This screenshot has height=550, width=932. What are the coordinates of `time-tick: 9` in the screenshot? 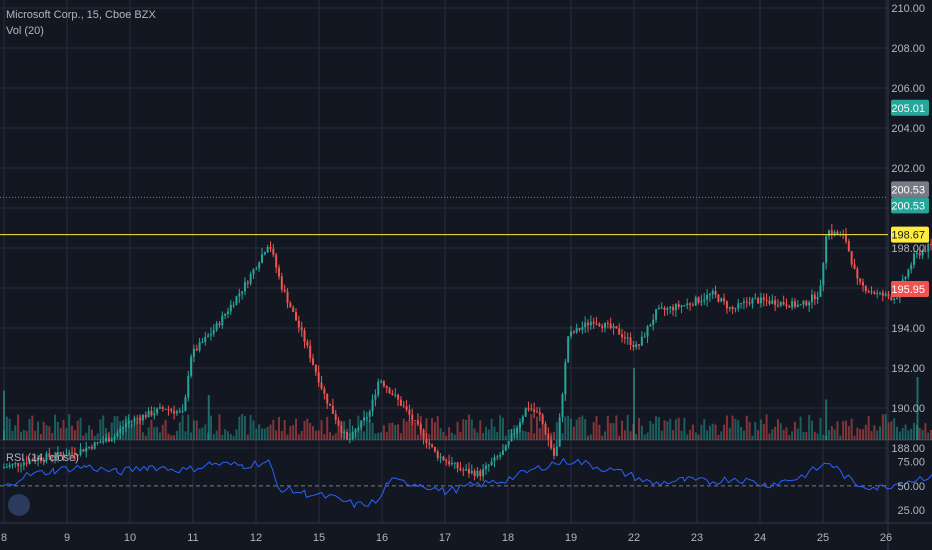 It's located at (67, 538).